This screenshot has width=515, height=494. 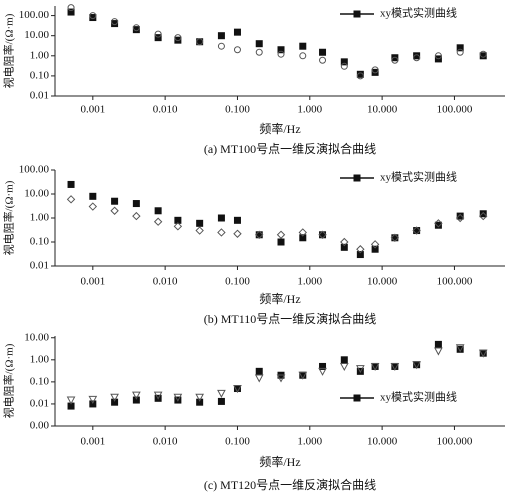 I want to click on x-tick-label: 100.000, so click(x=455, y=442).